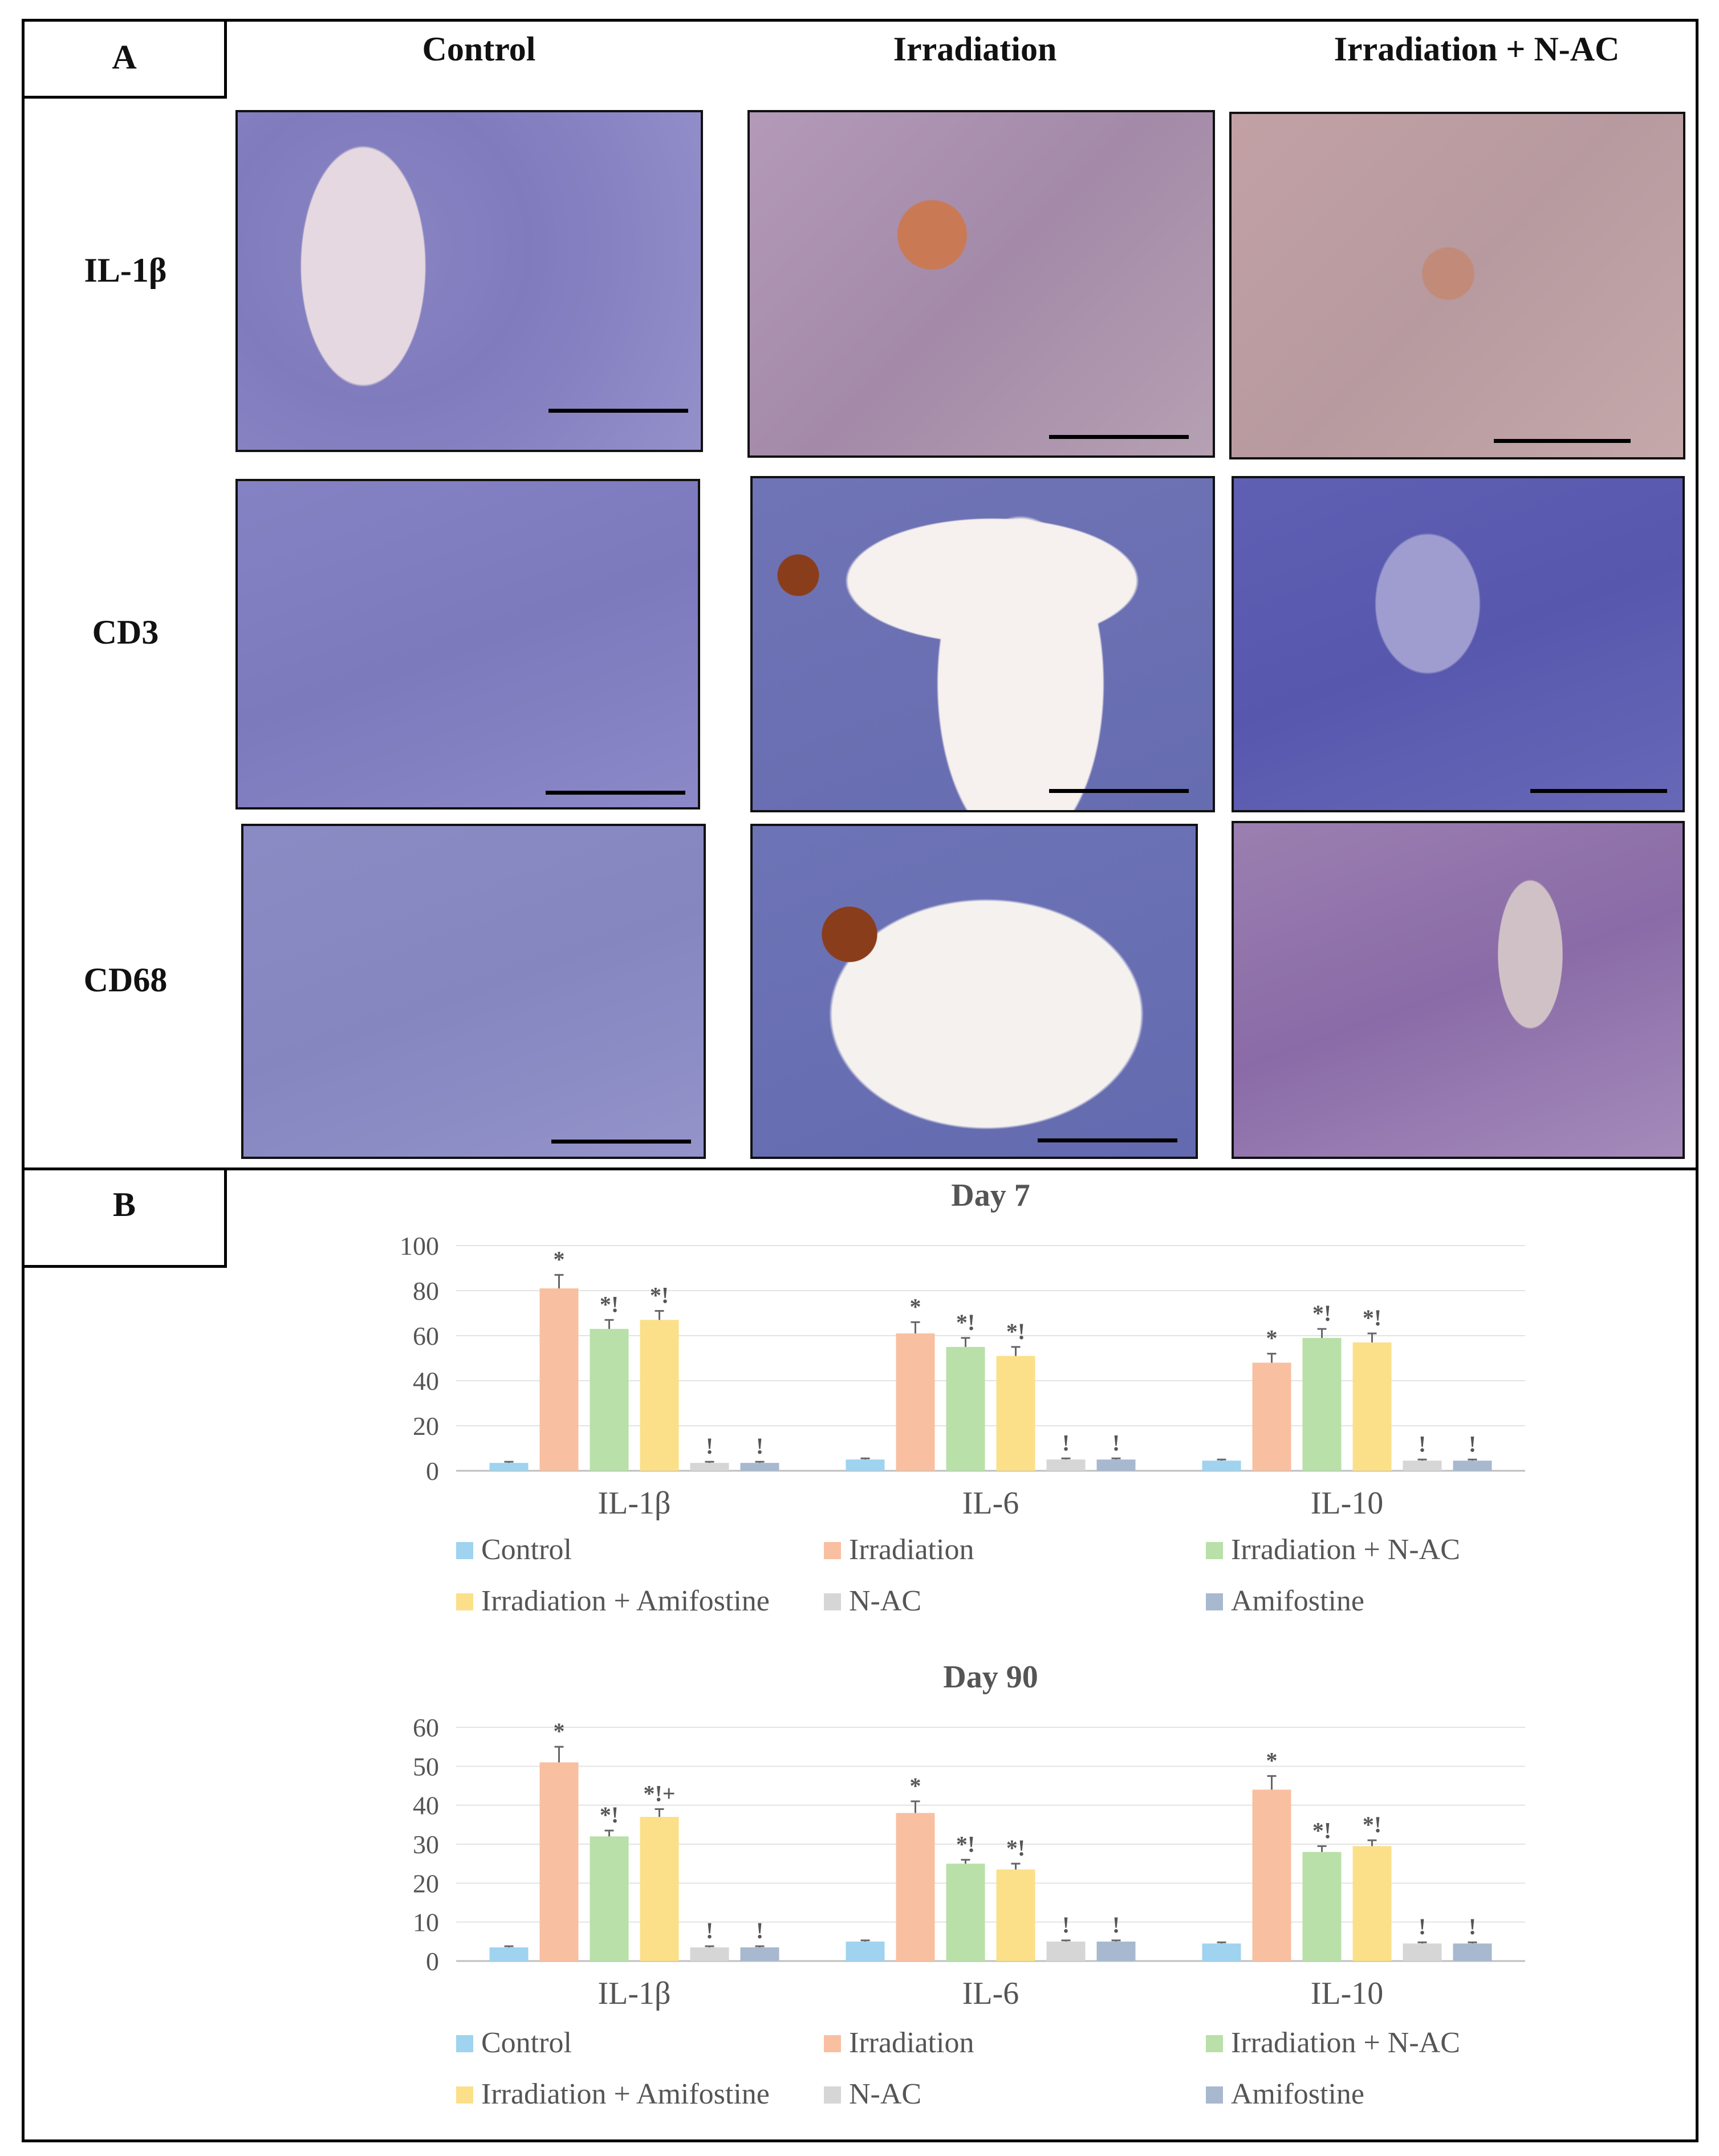 The image size is (1719, 2156). Describe the element at coordinates (432, 1961) in the screenshot. I see `y-tick-label: 0` at that location.